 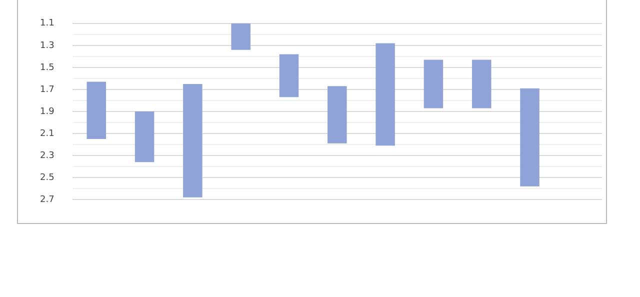 I want to click on y-tick-label: 1.5, so click(x=47, y=67).